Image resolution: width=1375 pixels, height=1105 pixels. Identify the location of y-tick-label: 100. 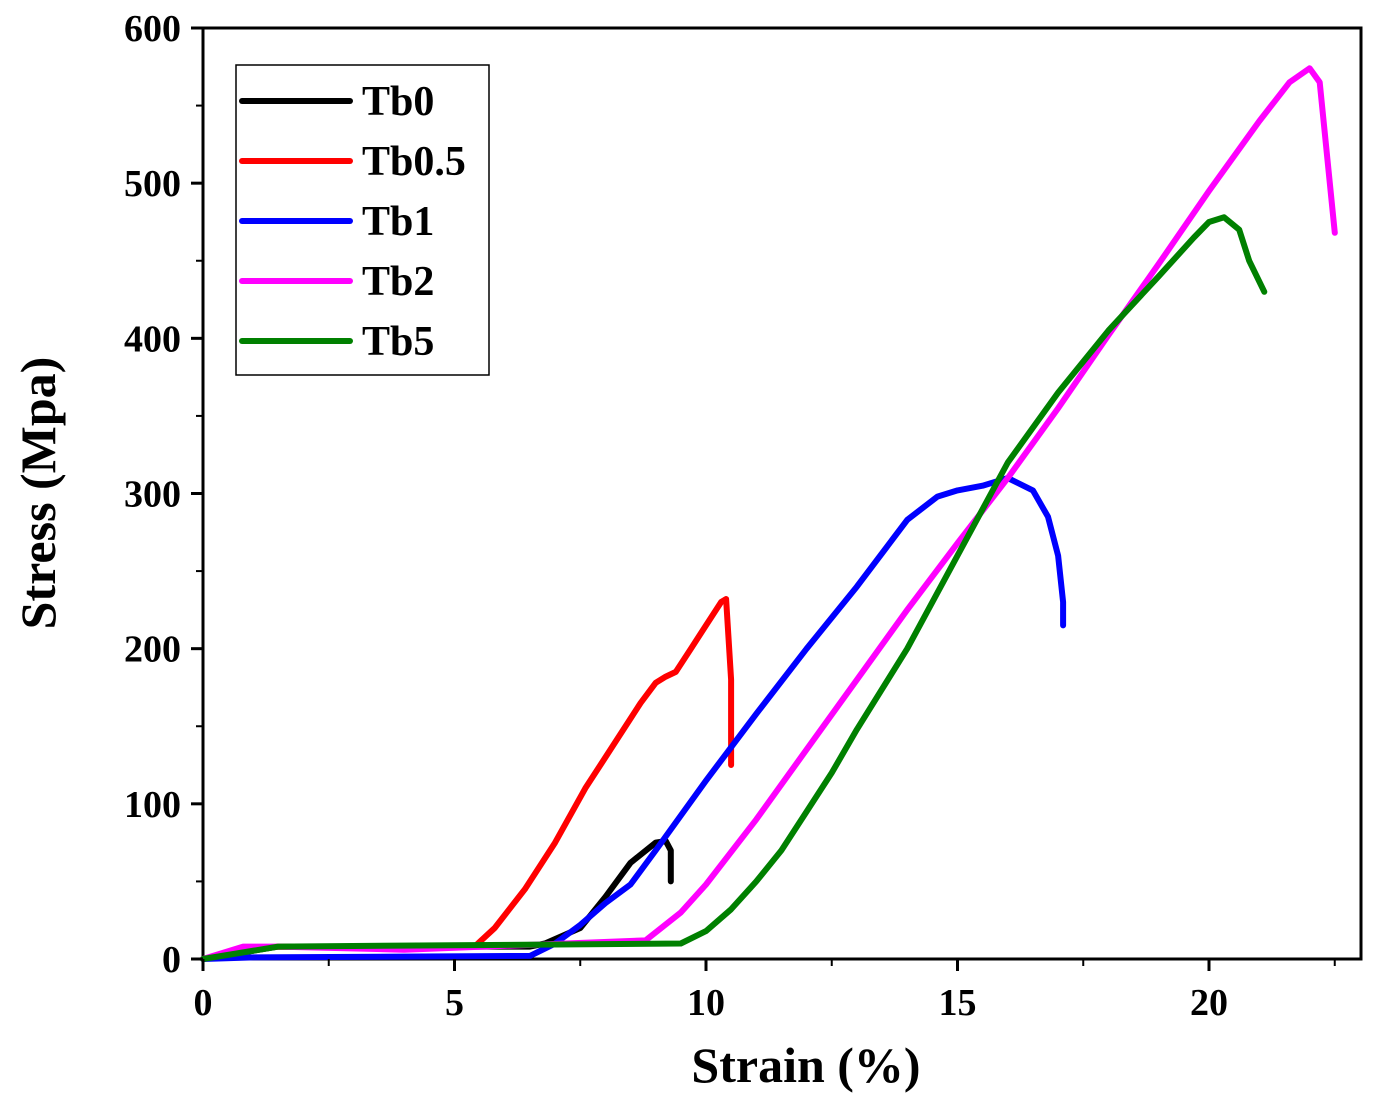
(152, 805).